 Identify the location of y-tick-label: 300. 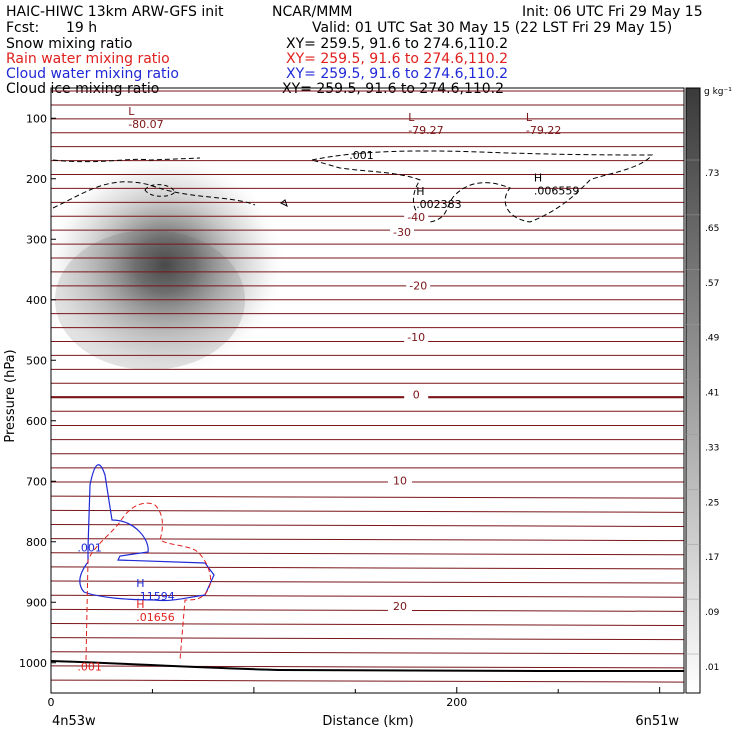
(36, 239).